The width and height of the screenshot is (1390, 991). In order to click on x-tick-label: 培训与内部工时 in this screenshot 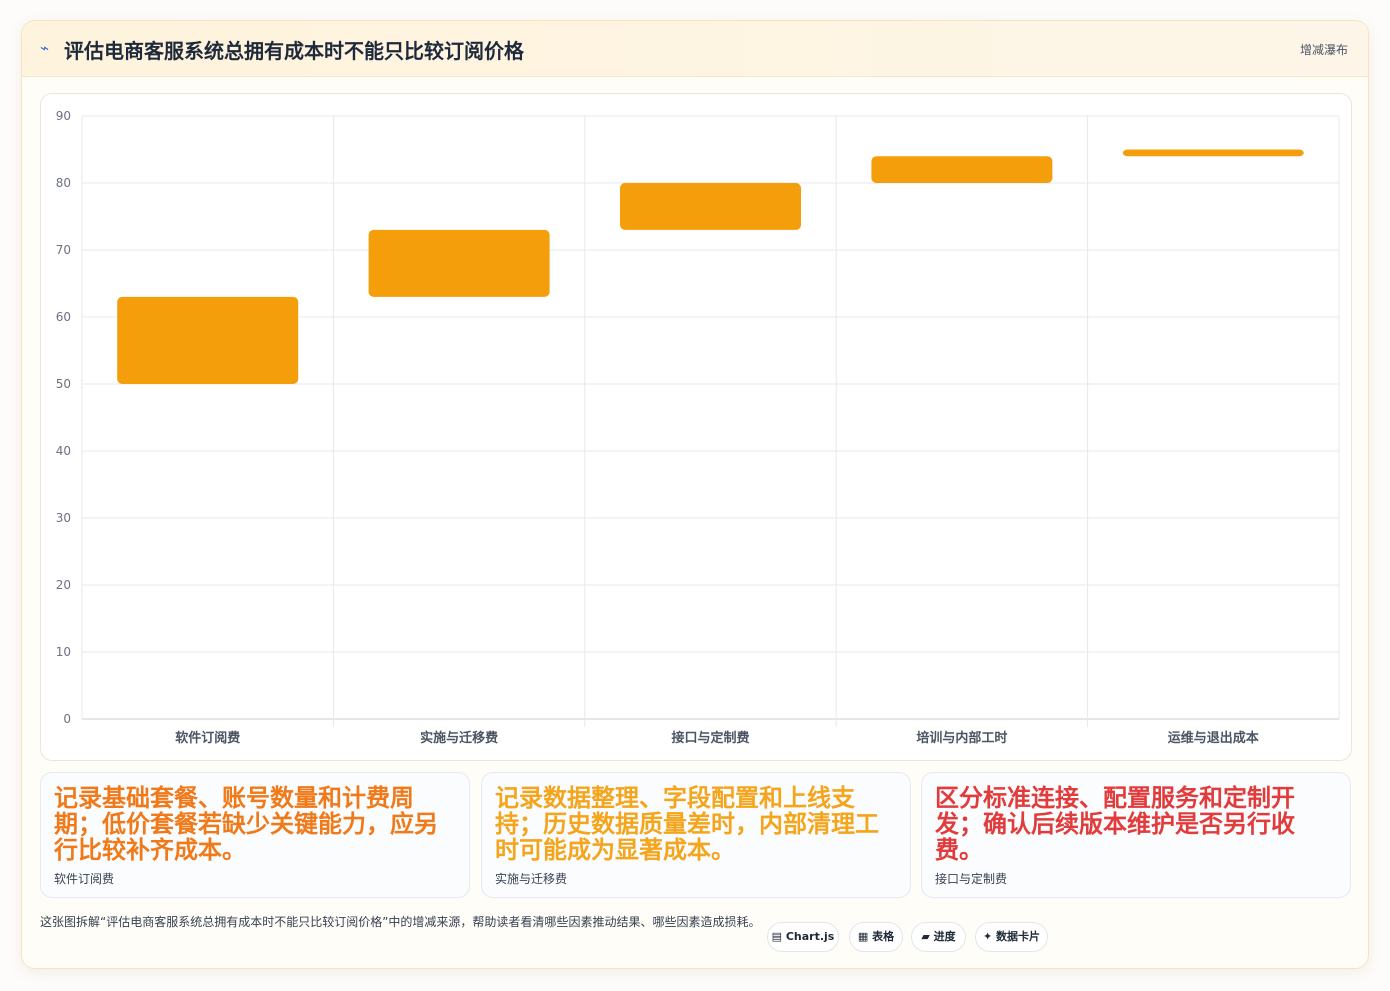, I will do `click(961, 738)`.